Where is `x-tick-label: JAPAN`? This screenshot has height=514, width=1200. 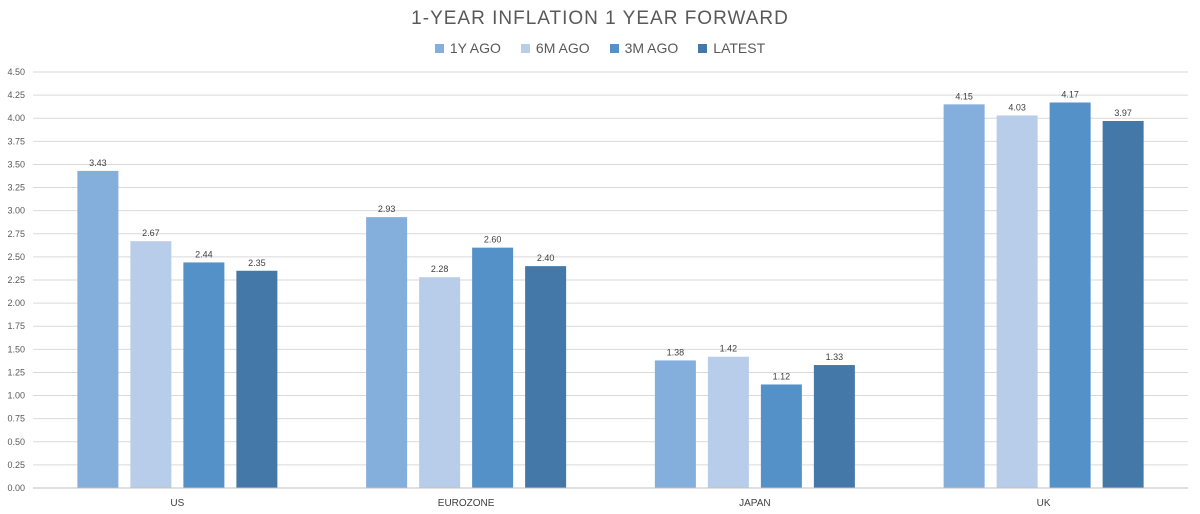 x-tick-label: JAPAN is located at coordinates (755, 503).